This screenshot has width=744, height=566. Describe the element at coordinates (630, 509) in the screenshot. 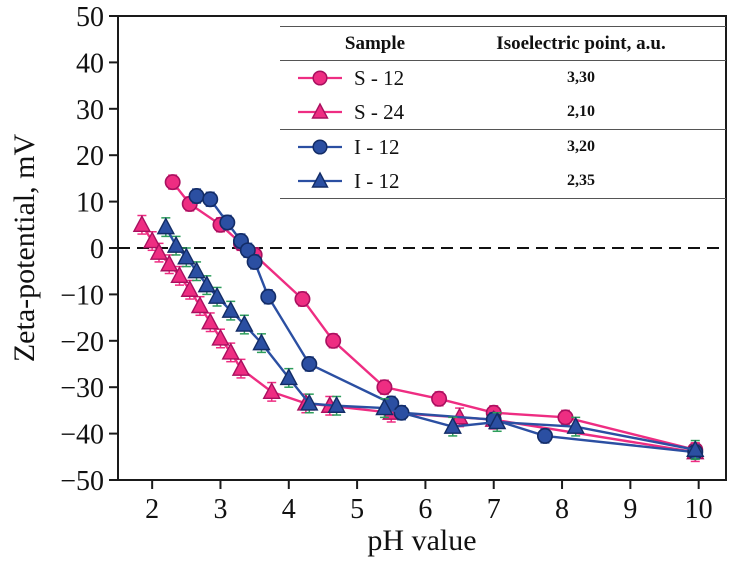

I see `svg-text: 9` at that location.